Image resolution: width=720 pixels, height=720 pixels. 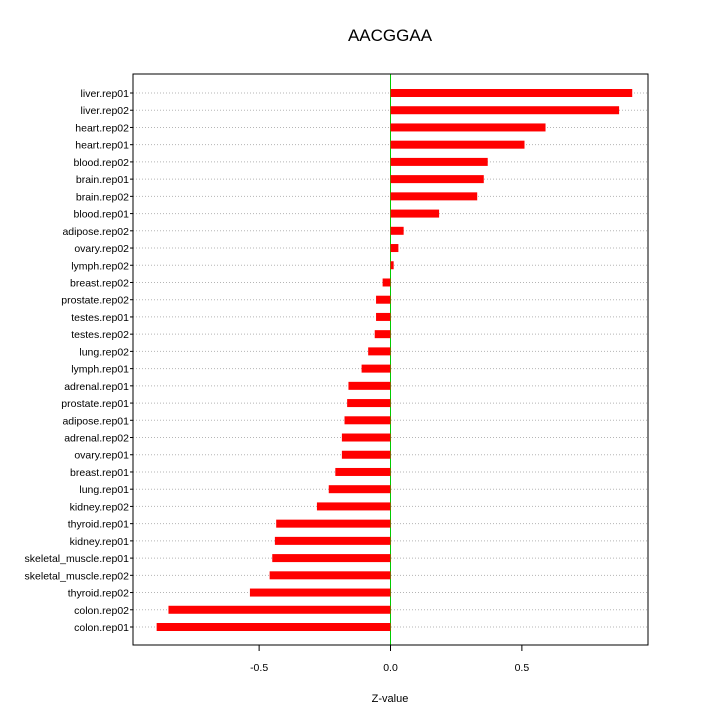 What do you see at coordinates (320, 592) in the screenshot?
I see `bar-thyroid.rep02` at bounding box center [320, 592].